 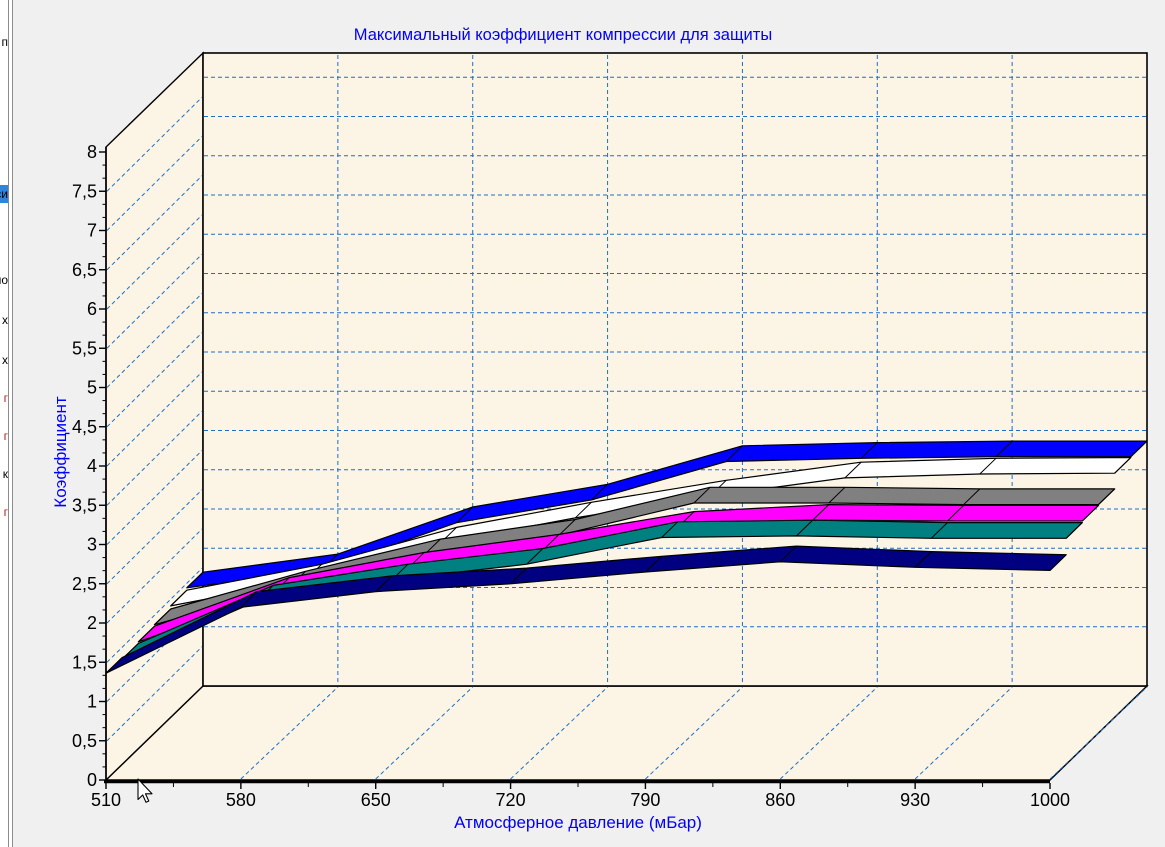 I want to click on y-tick-label: 5,5, so click(x=84, y=348).